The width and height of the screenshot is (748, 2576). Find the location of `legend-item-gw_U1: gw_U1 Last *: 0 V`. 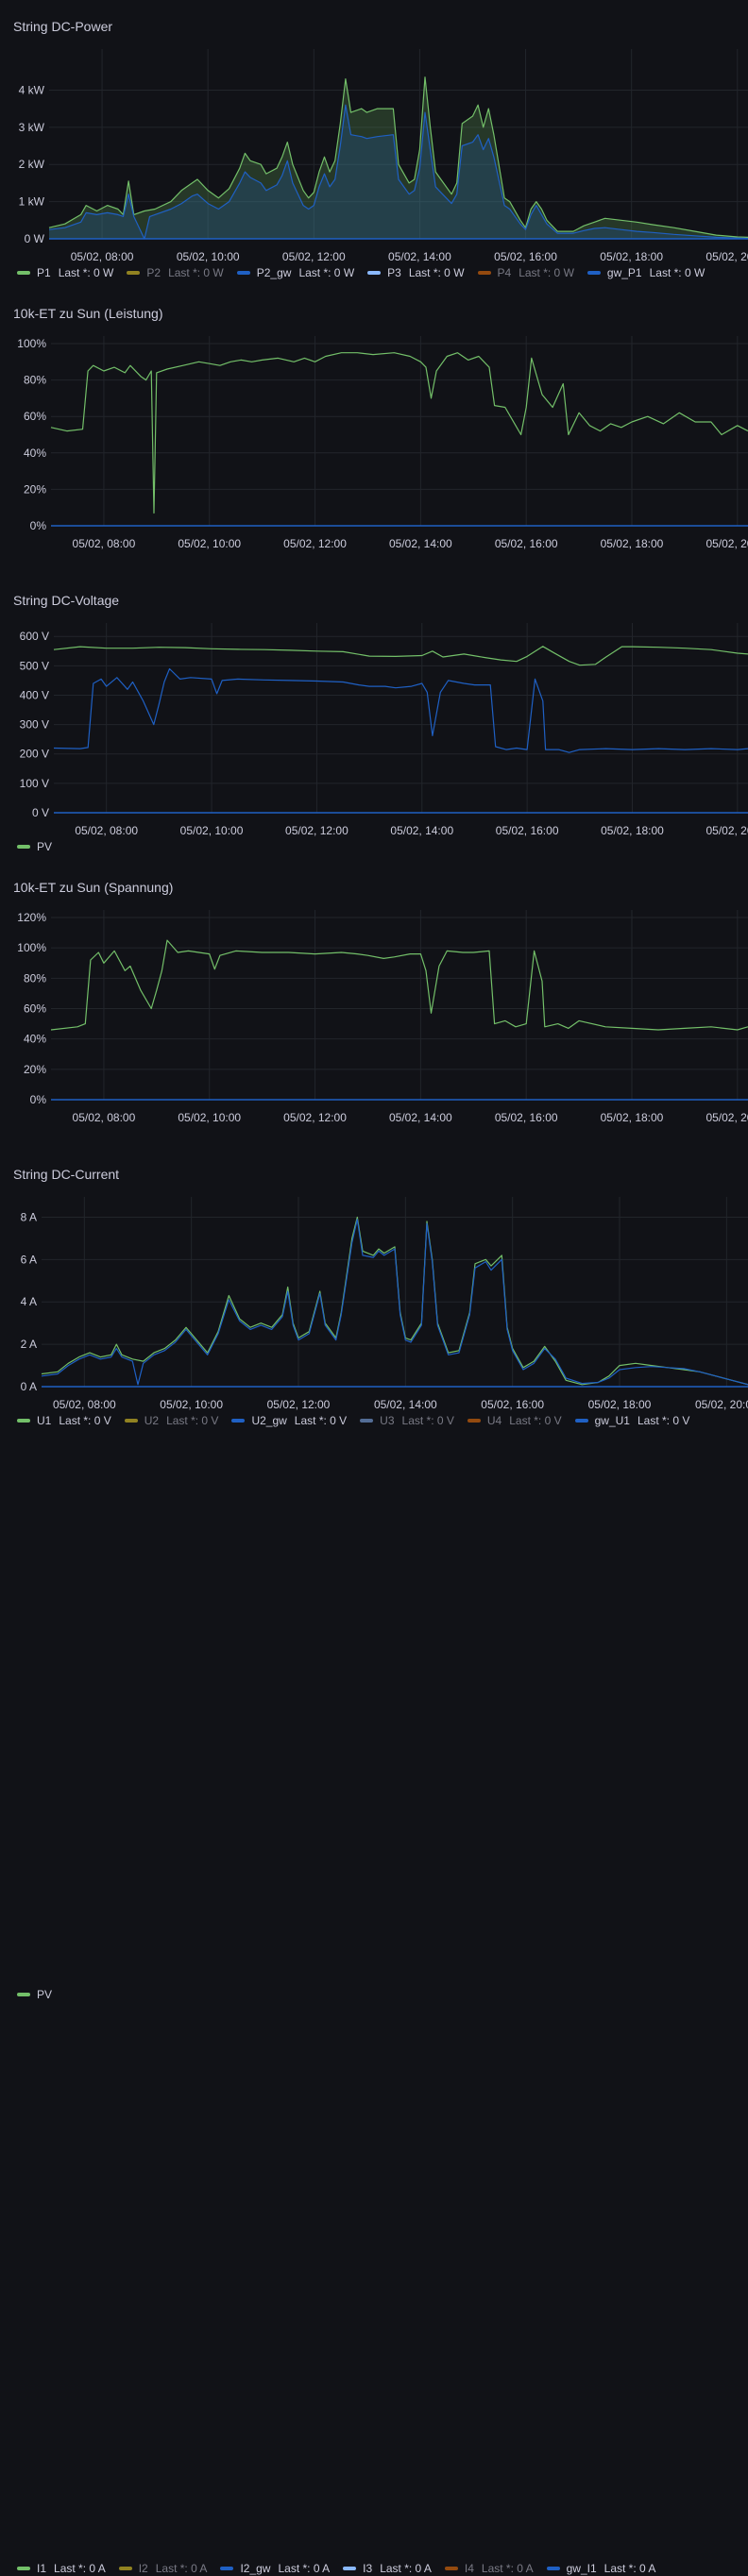

legend-item-gw_U1: gw_U1 Last *: 0 V is located at coordinates (631, 1421).